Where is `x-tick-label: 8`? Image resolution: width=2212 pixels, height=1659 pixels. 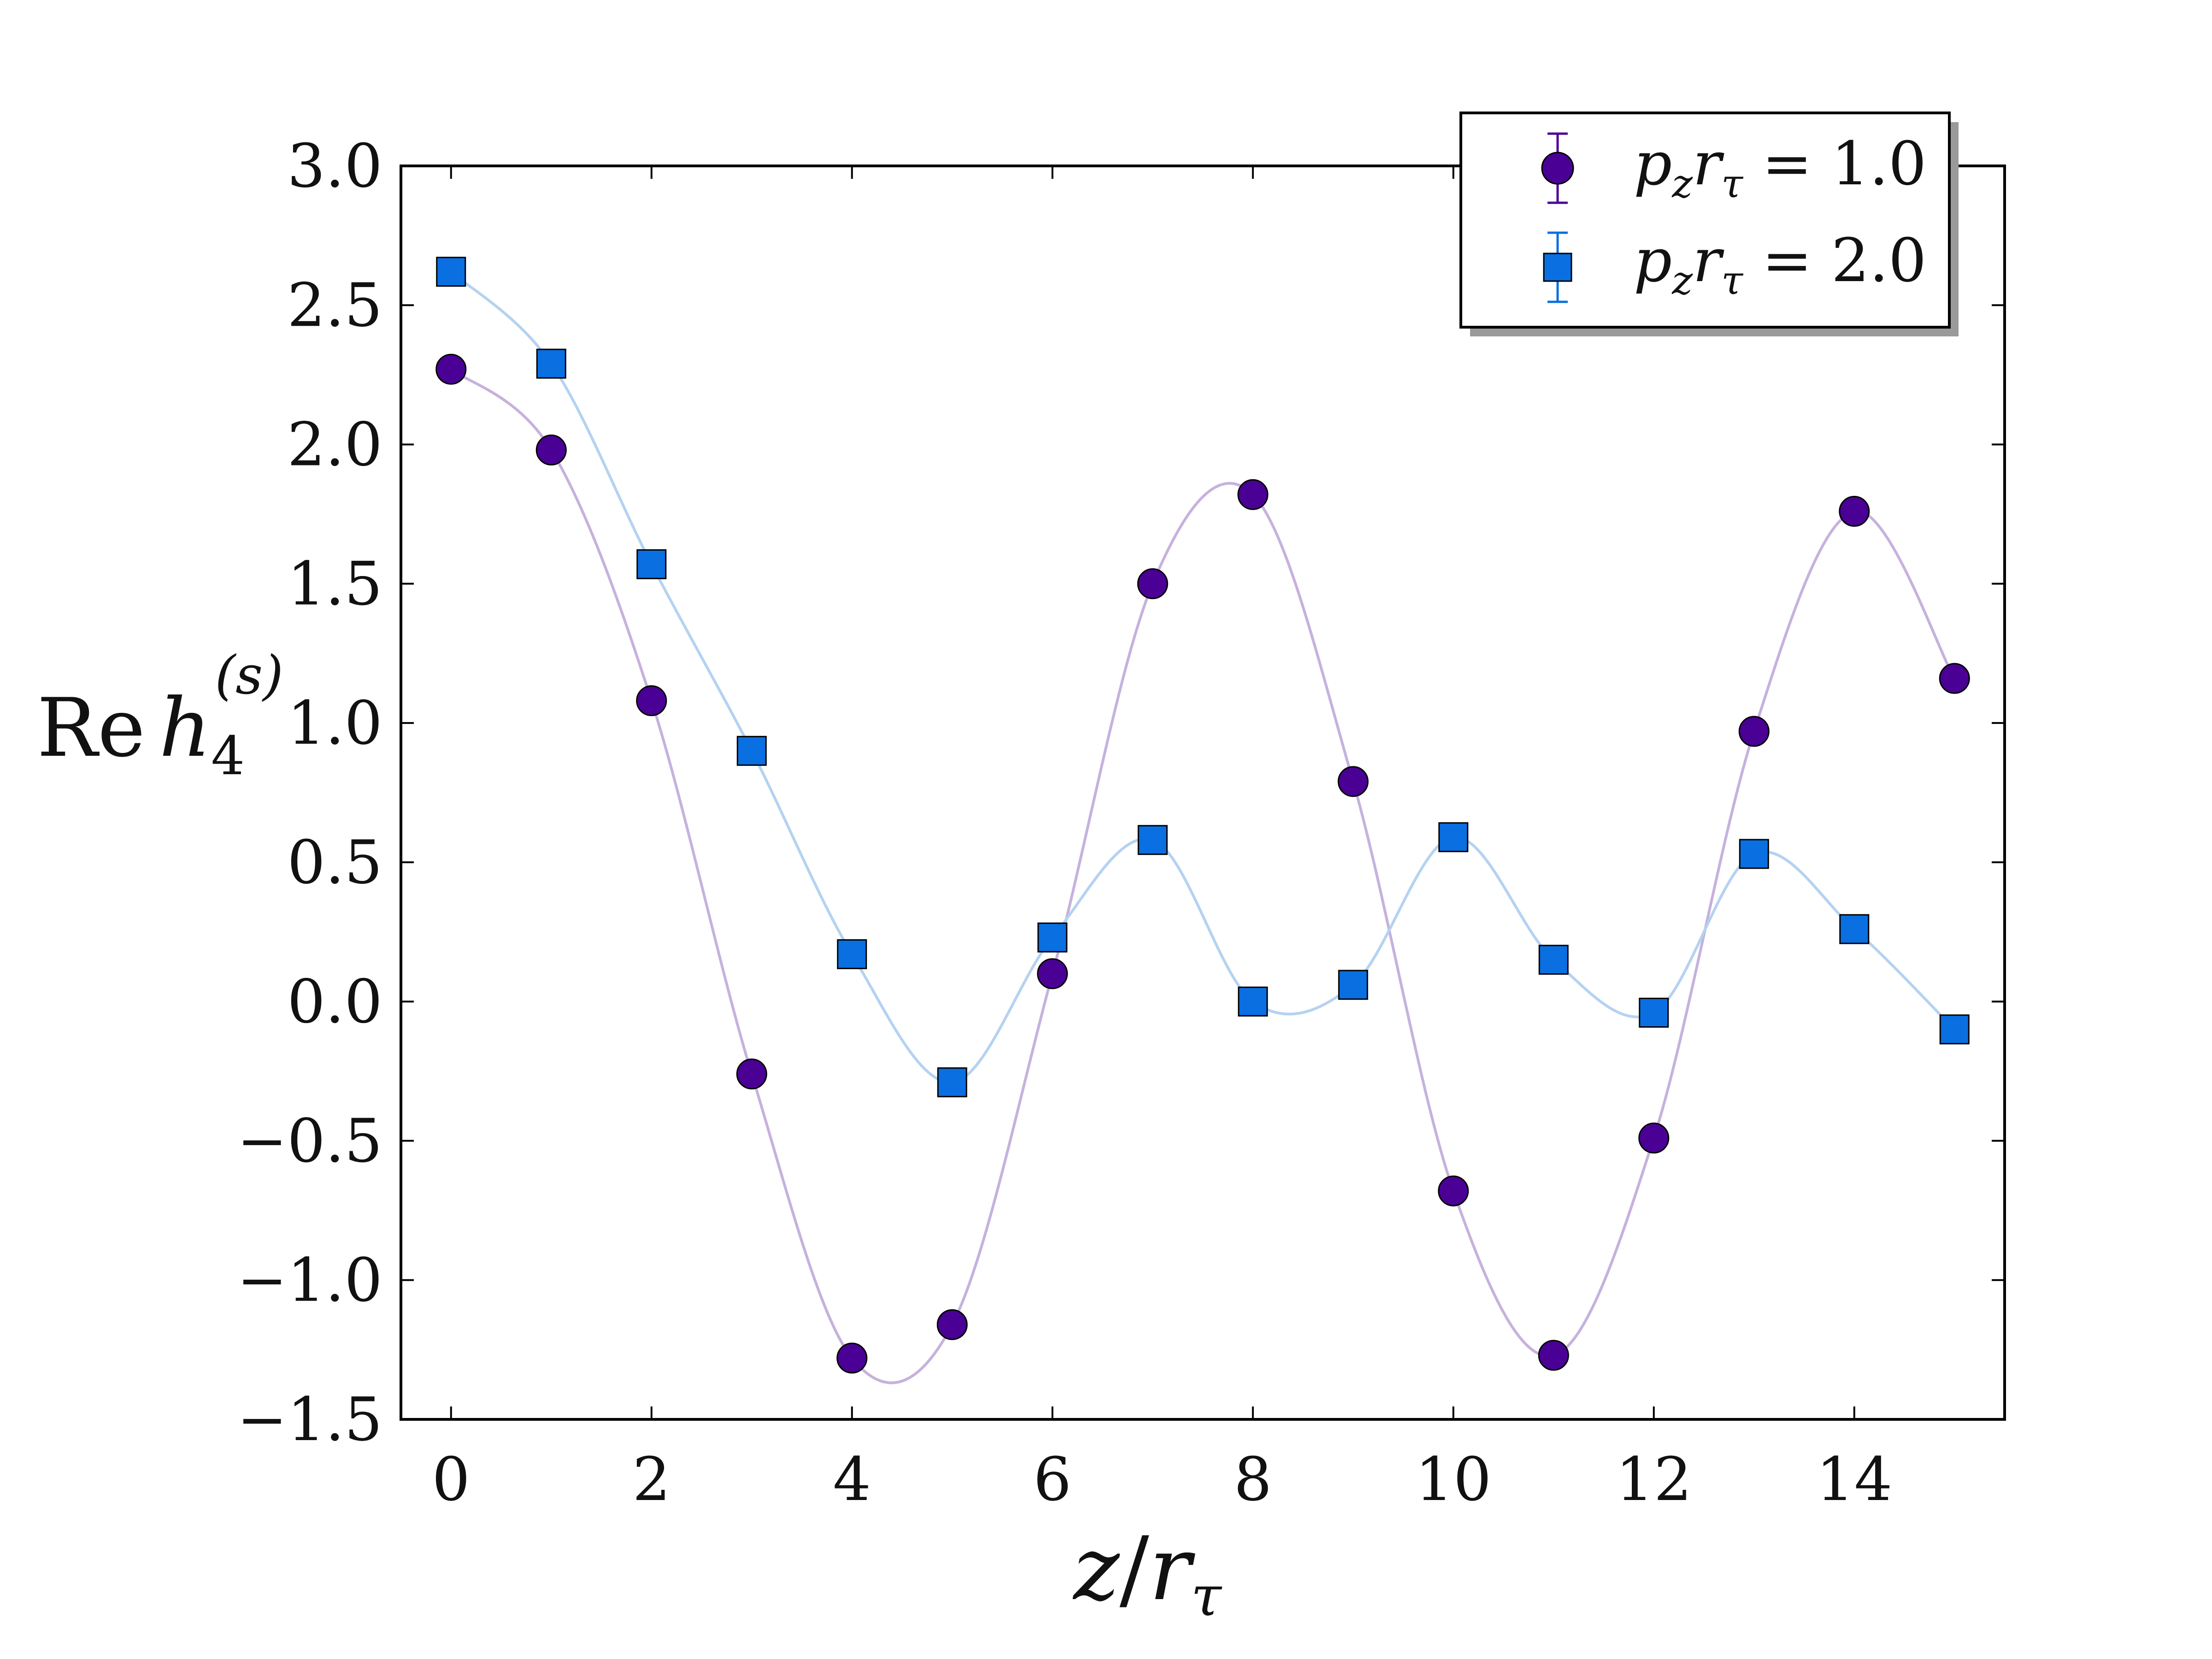
x-tick-label: 8 is located at coordinates (1253, 1479).